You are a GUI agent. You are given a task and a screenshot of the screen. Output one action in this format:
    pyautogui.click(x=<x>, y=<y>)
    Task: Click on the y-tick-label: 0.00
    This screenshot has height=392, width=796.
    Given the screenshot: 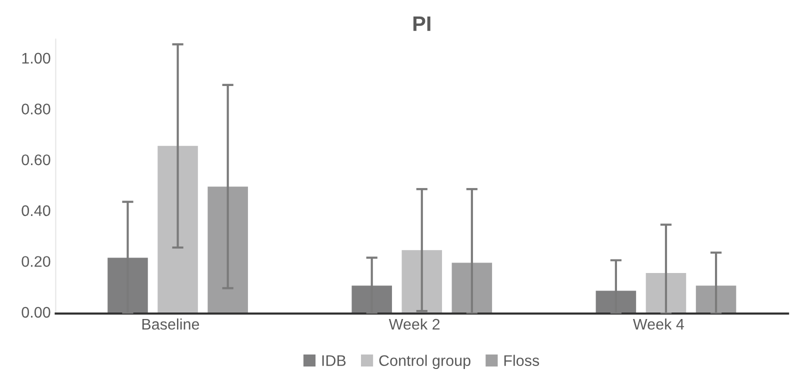 What is the action you would take?
    pyautogui.click(x=36, y=312)
    